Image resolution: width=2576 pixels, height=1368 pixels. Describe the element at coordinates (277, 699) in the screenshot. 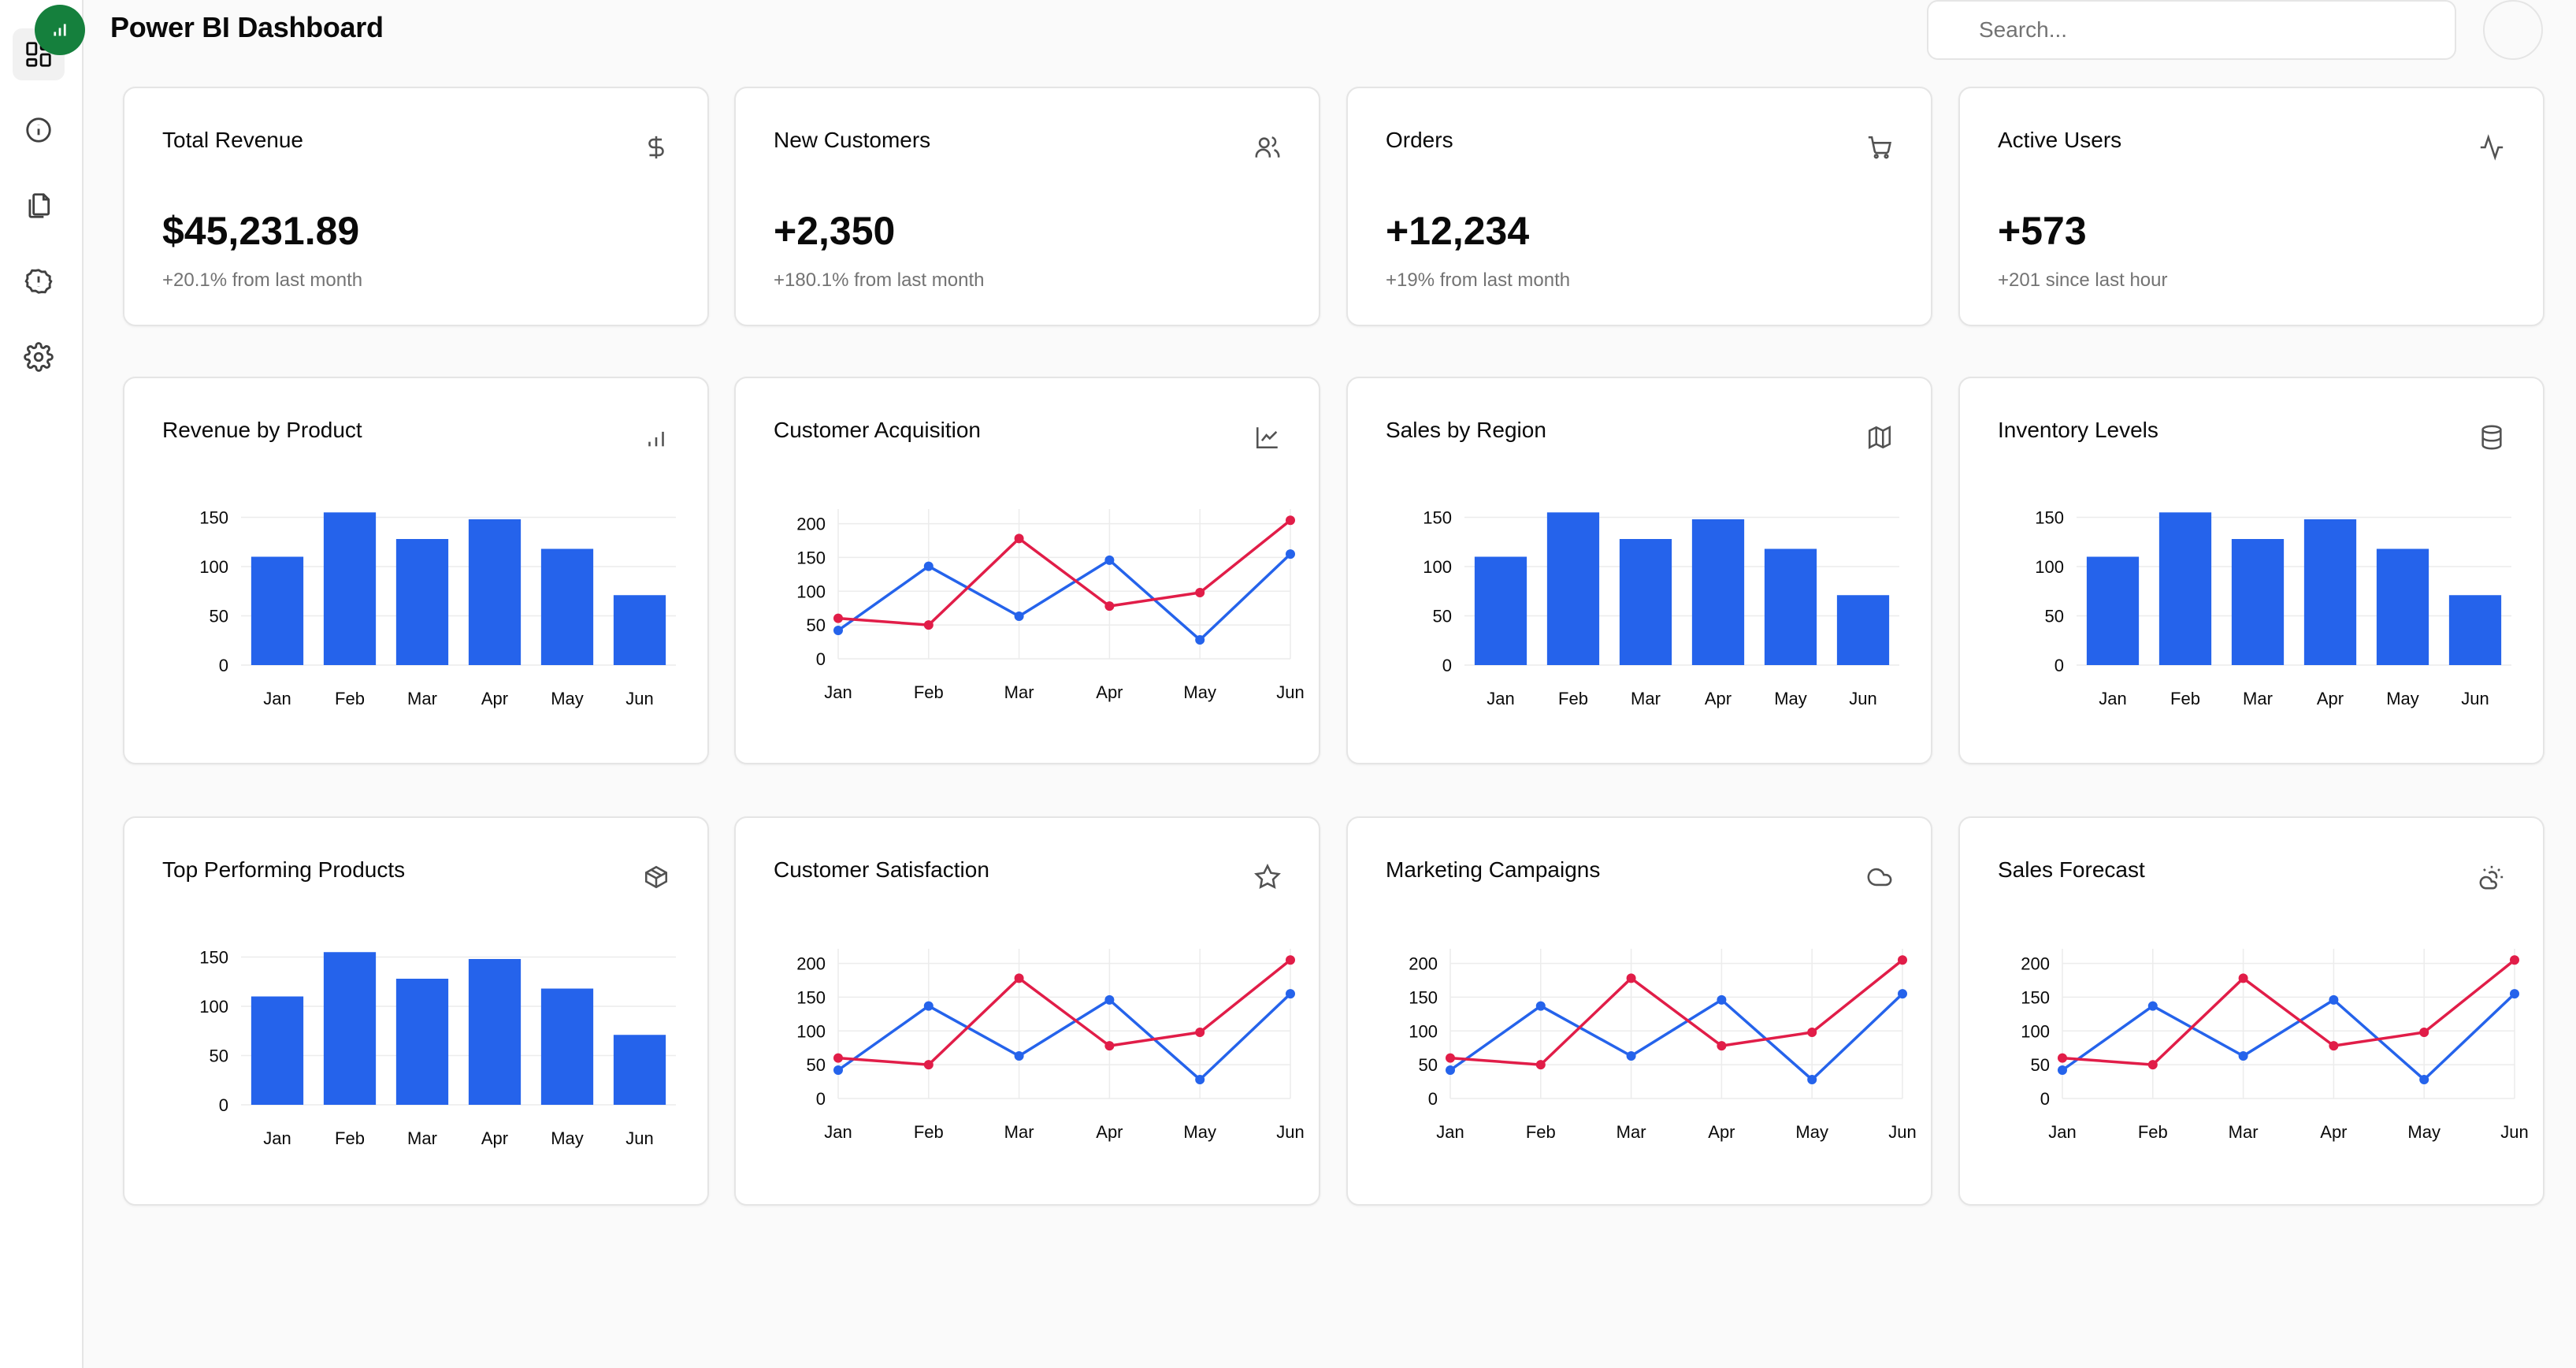

I see `x-tick-label: Jan` at that location.